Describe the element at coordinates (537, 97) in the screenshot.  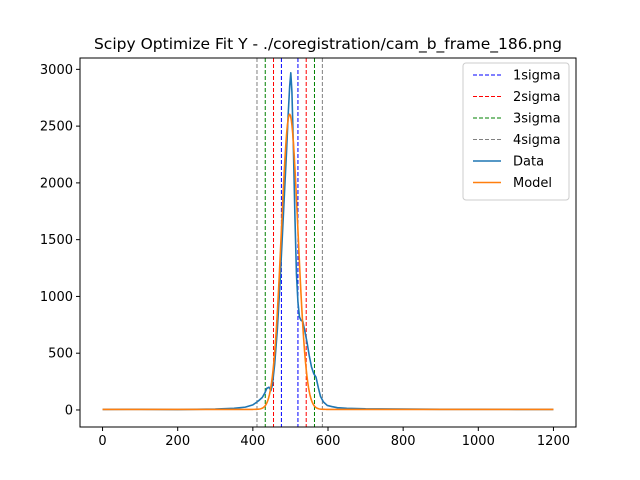
I see `legend-label-2sigma: 2sigma` at that location.